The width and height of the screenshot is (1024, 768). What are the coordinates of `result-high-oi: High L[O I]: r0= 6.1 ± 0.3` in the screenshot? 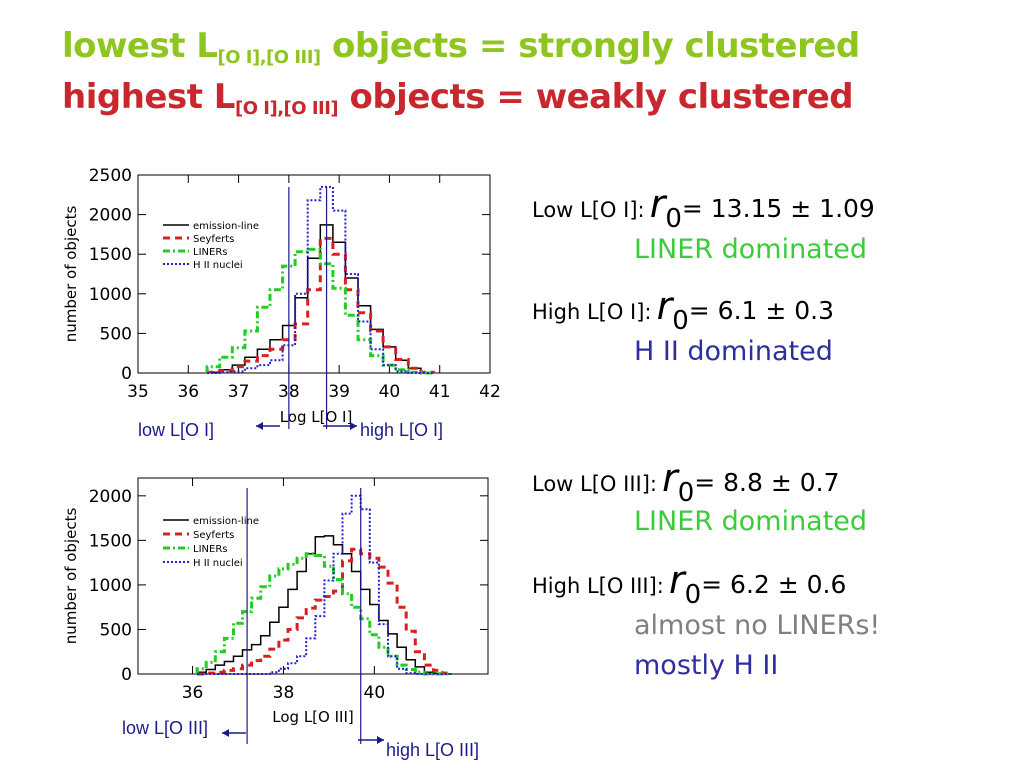 It's located at (683, 310).